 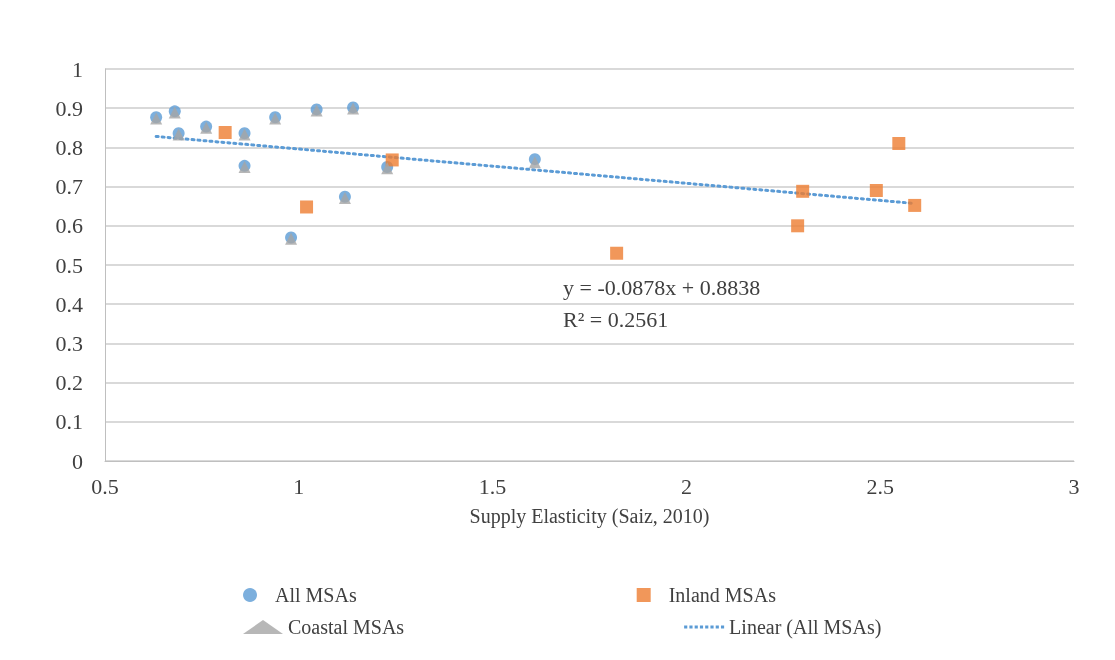 I want to click on annotation: y = -0.0878x + 0.8838, so click(x=662, y=287).